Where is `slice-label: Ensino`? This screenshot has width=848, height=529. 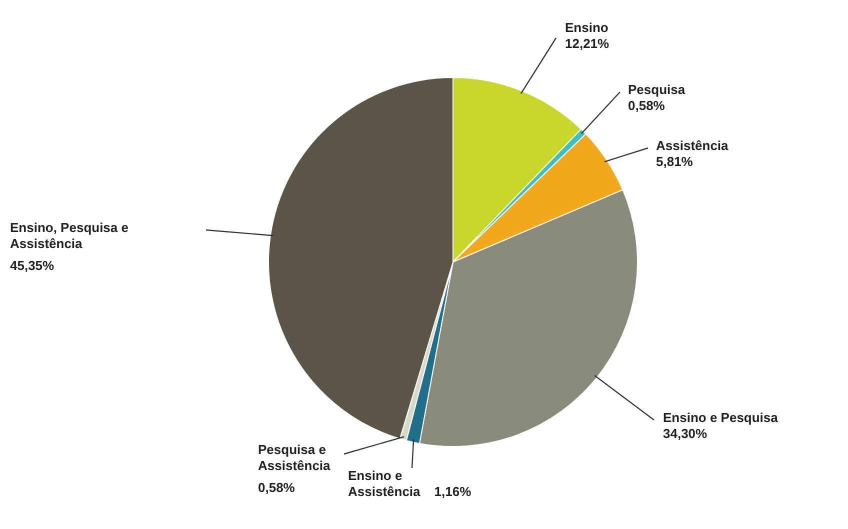 slice-label: Ensino is located at coordinates (586, 28).